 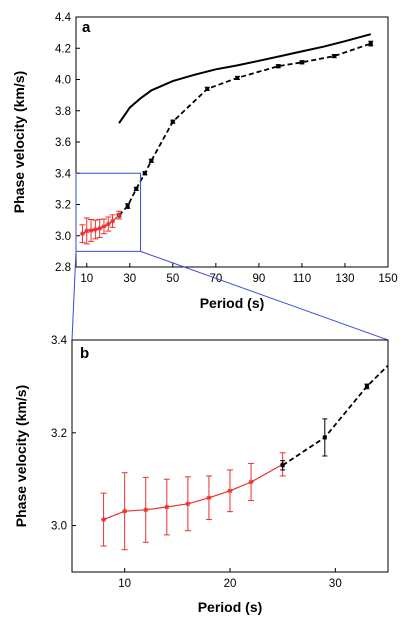 What do you see at coordinates (63, 268) in the screenshot?
I see `y-tick-label: 2.8` at bounding box center [63, 268].